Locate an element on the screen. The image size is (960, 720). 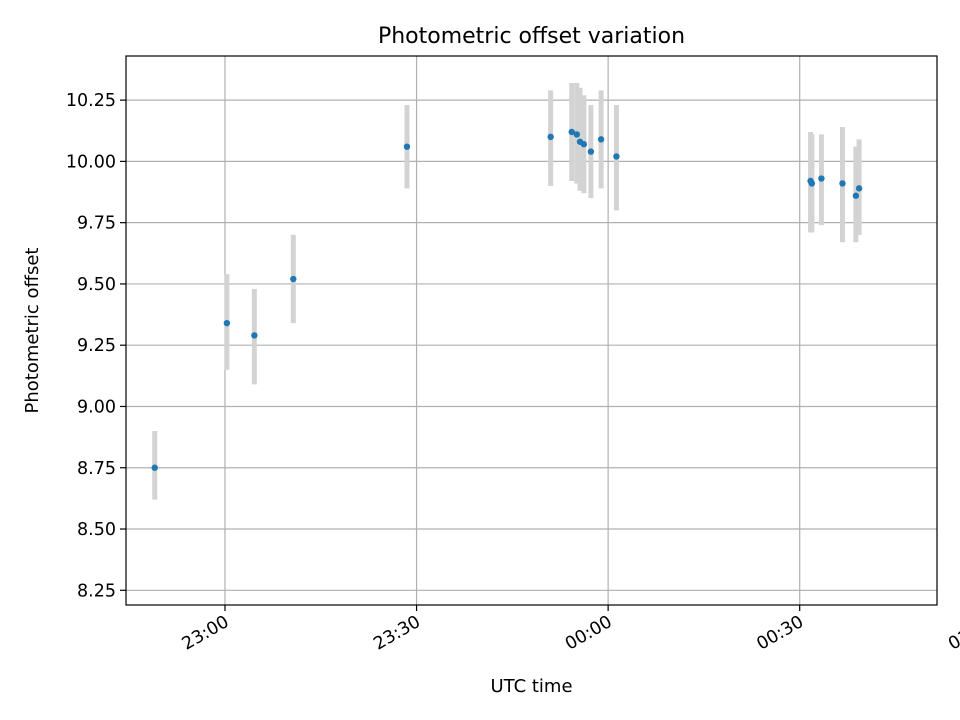
y-tick-label: 10.25 is located at coordinates (91, 101).